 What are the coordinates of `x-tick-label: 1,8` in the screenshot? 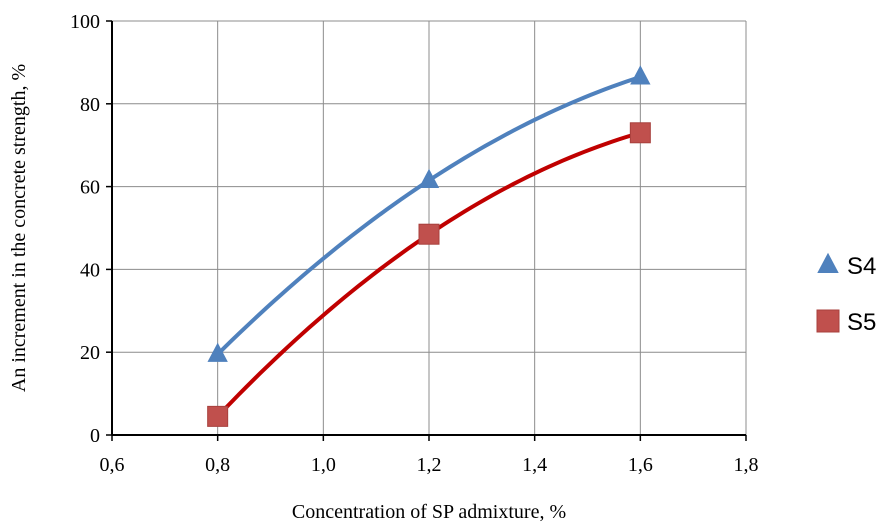 It's located at (746, 465).